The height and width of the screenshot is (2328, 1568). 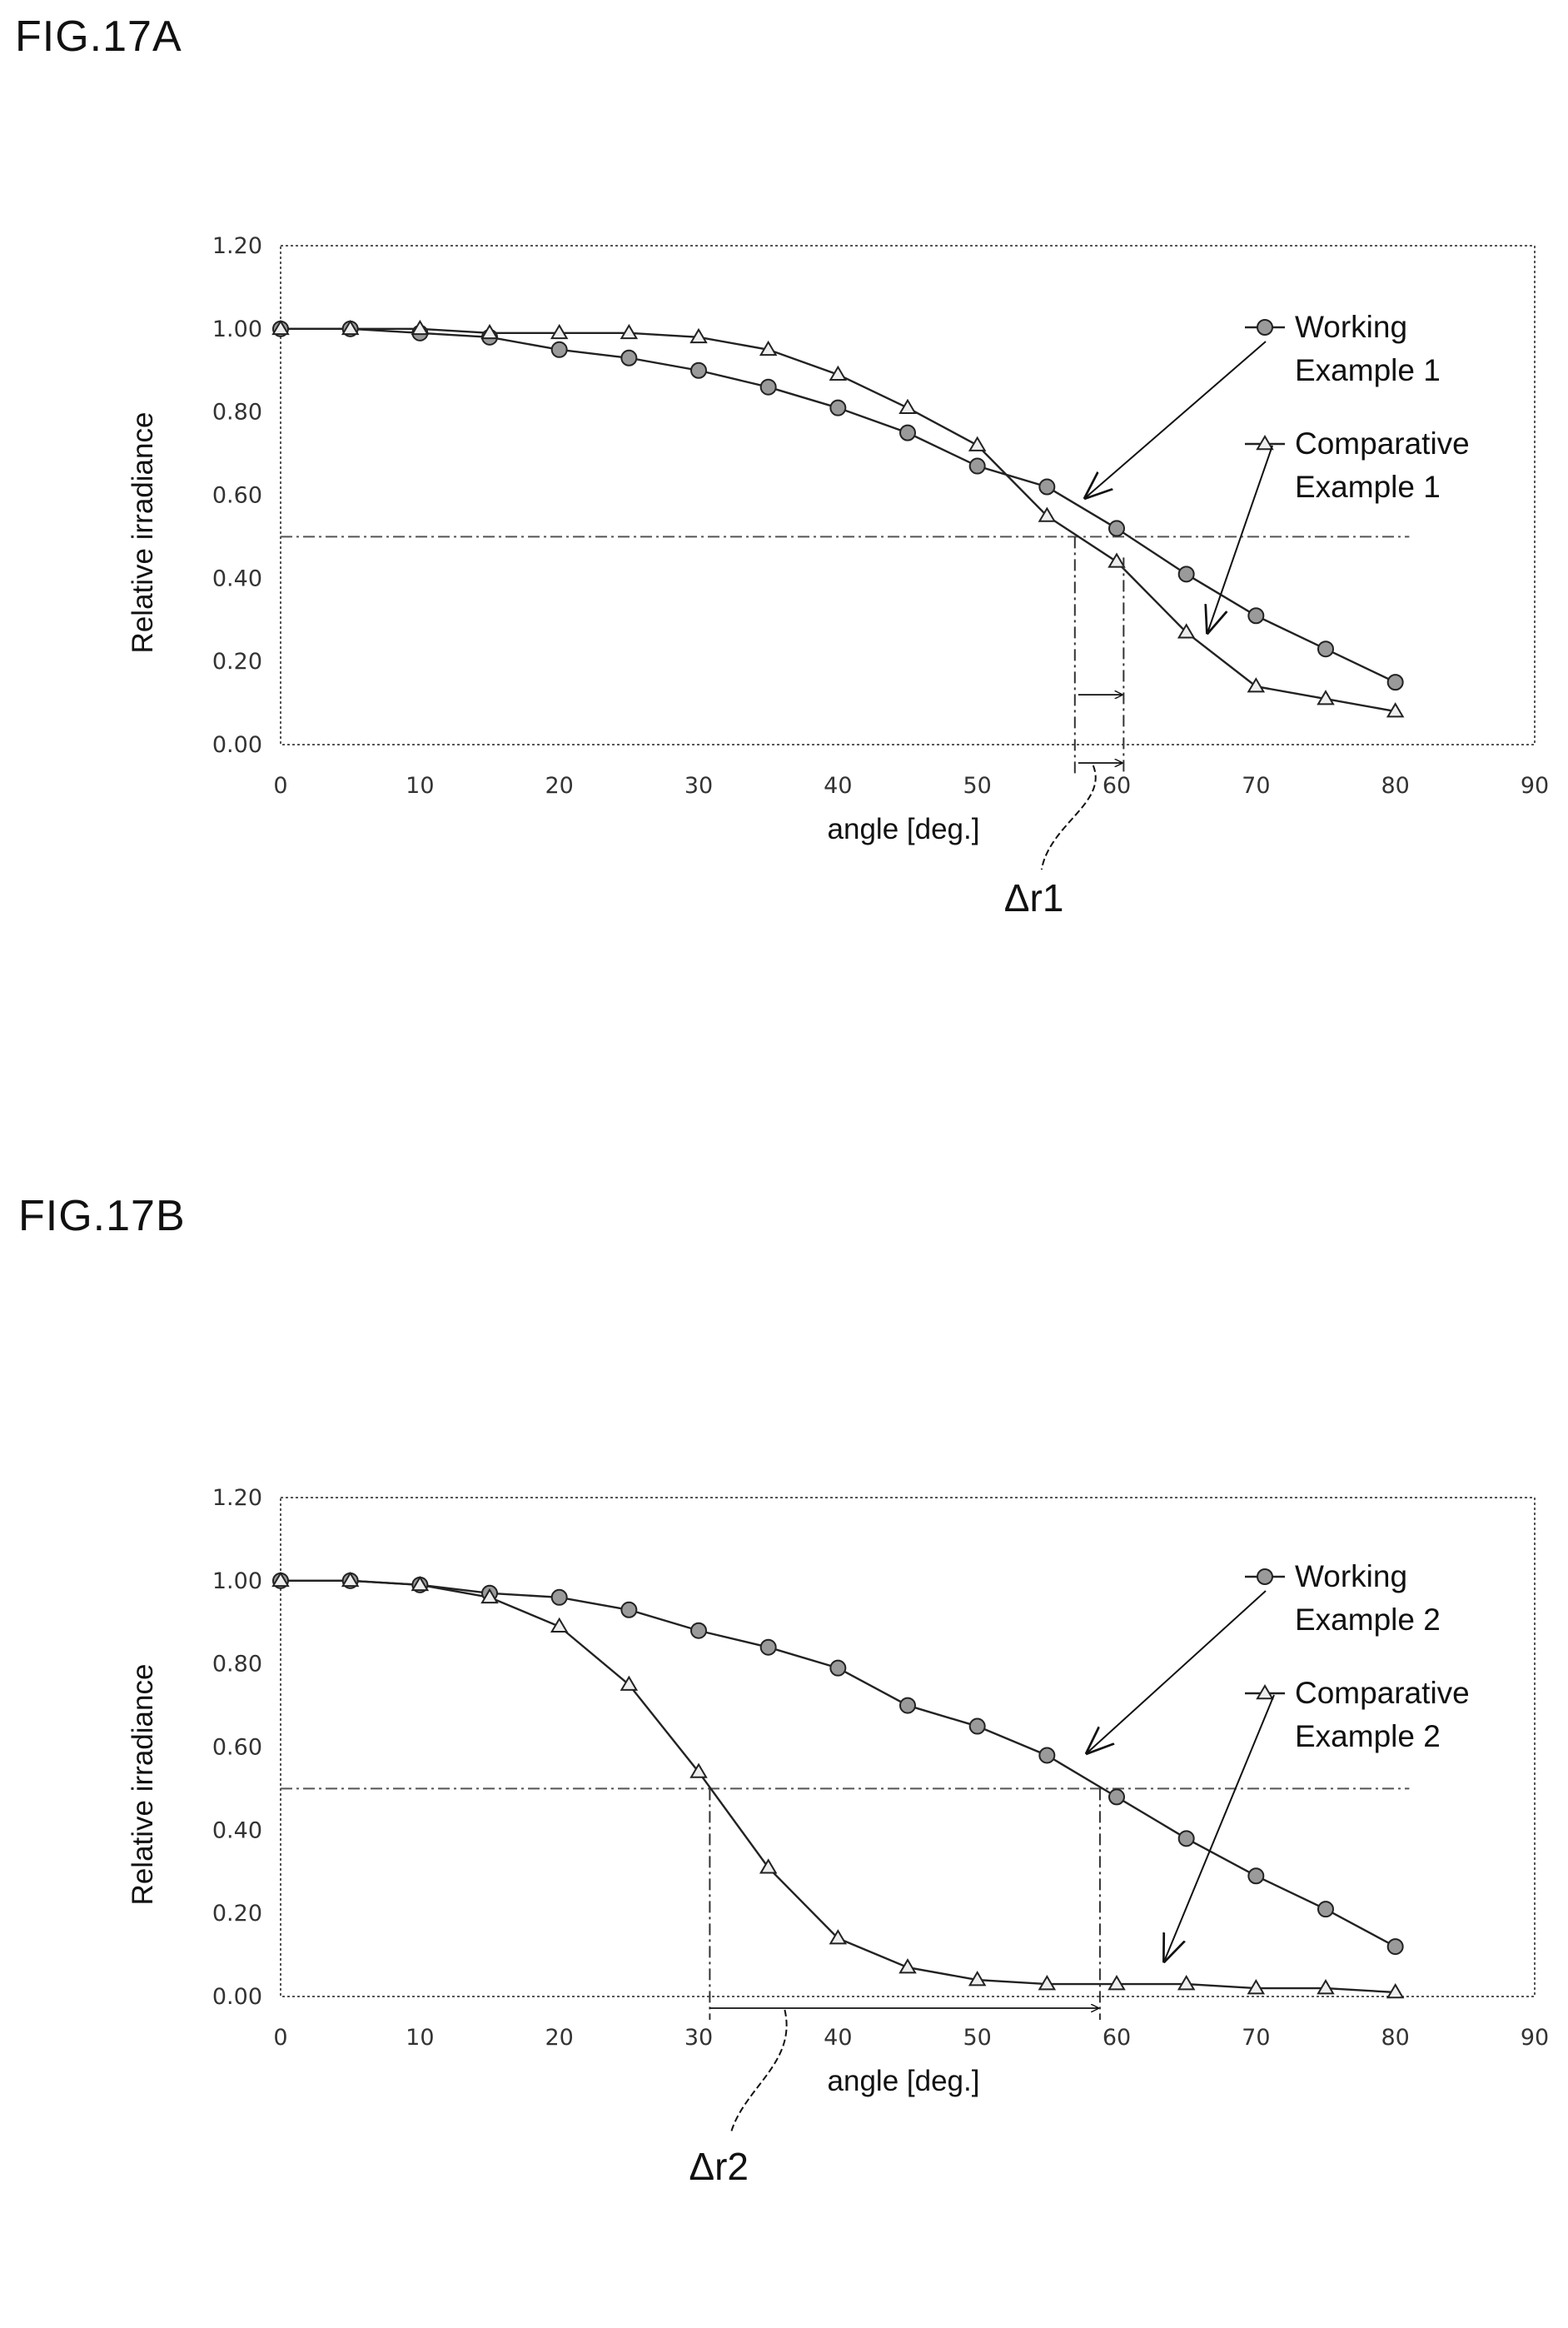 I want to click on series-line-working, so click(x=839, y=1763).